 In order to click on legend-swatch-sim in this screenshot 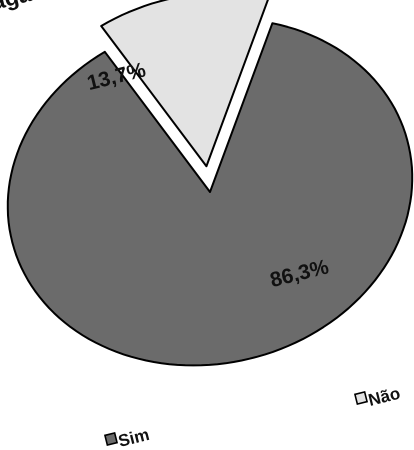, I will do `click(111, 439)`.